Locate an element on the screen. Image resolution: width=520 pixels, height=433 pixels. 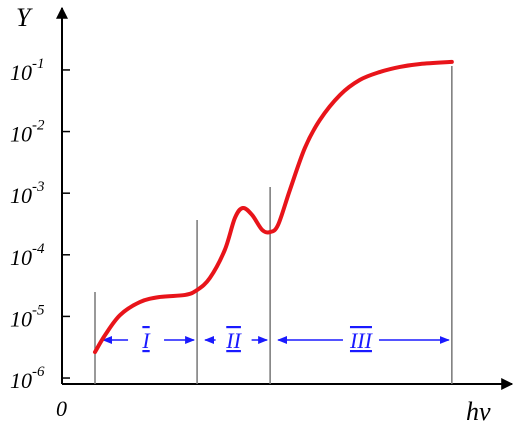
y-tick-label: 10⁻⁶ is located at coordinates (27, 378).